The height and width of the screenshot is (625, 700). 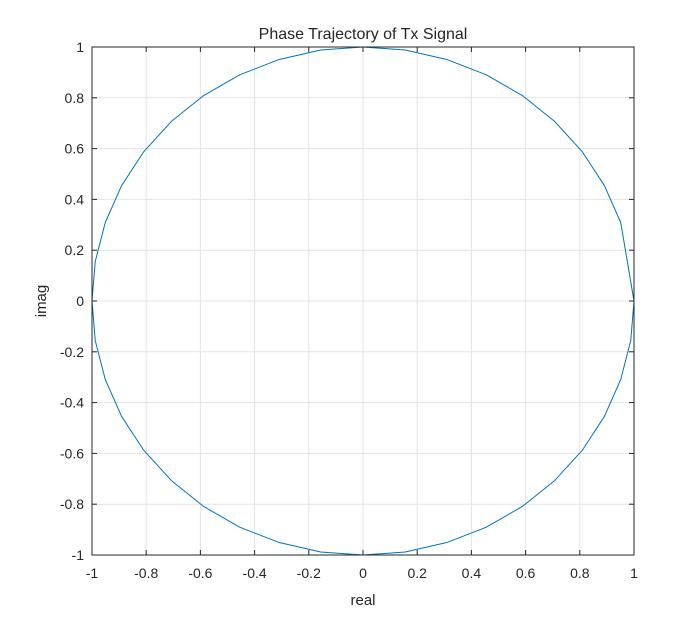 I want to click on y-tick-label: -0.8, so click(x=72, y=504).